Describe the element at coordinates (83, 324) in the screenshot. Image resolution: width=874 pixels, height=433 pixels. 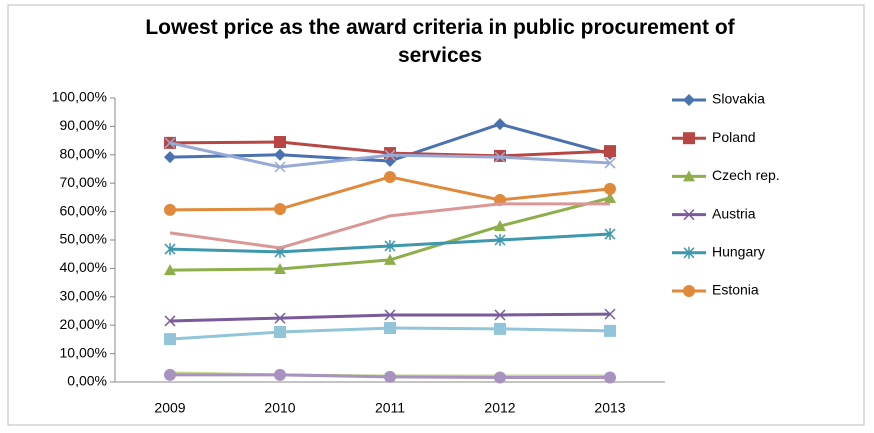
I see `y-tick-label: 20,00%` at that location.